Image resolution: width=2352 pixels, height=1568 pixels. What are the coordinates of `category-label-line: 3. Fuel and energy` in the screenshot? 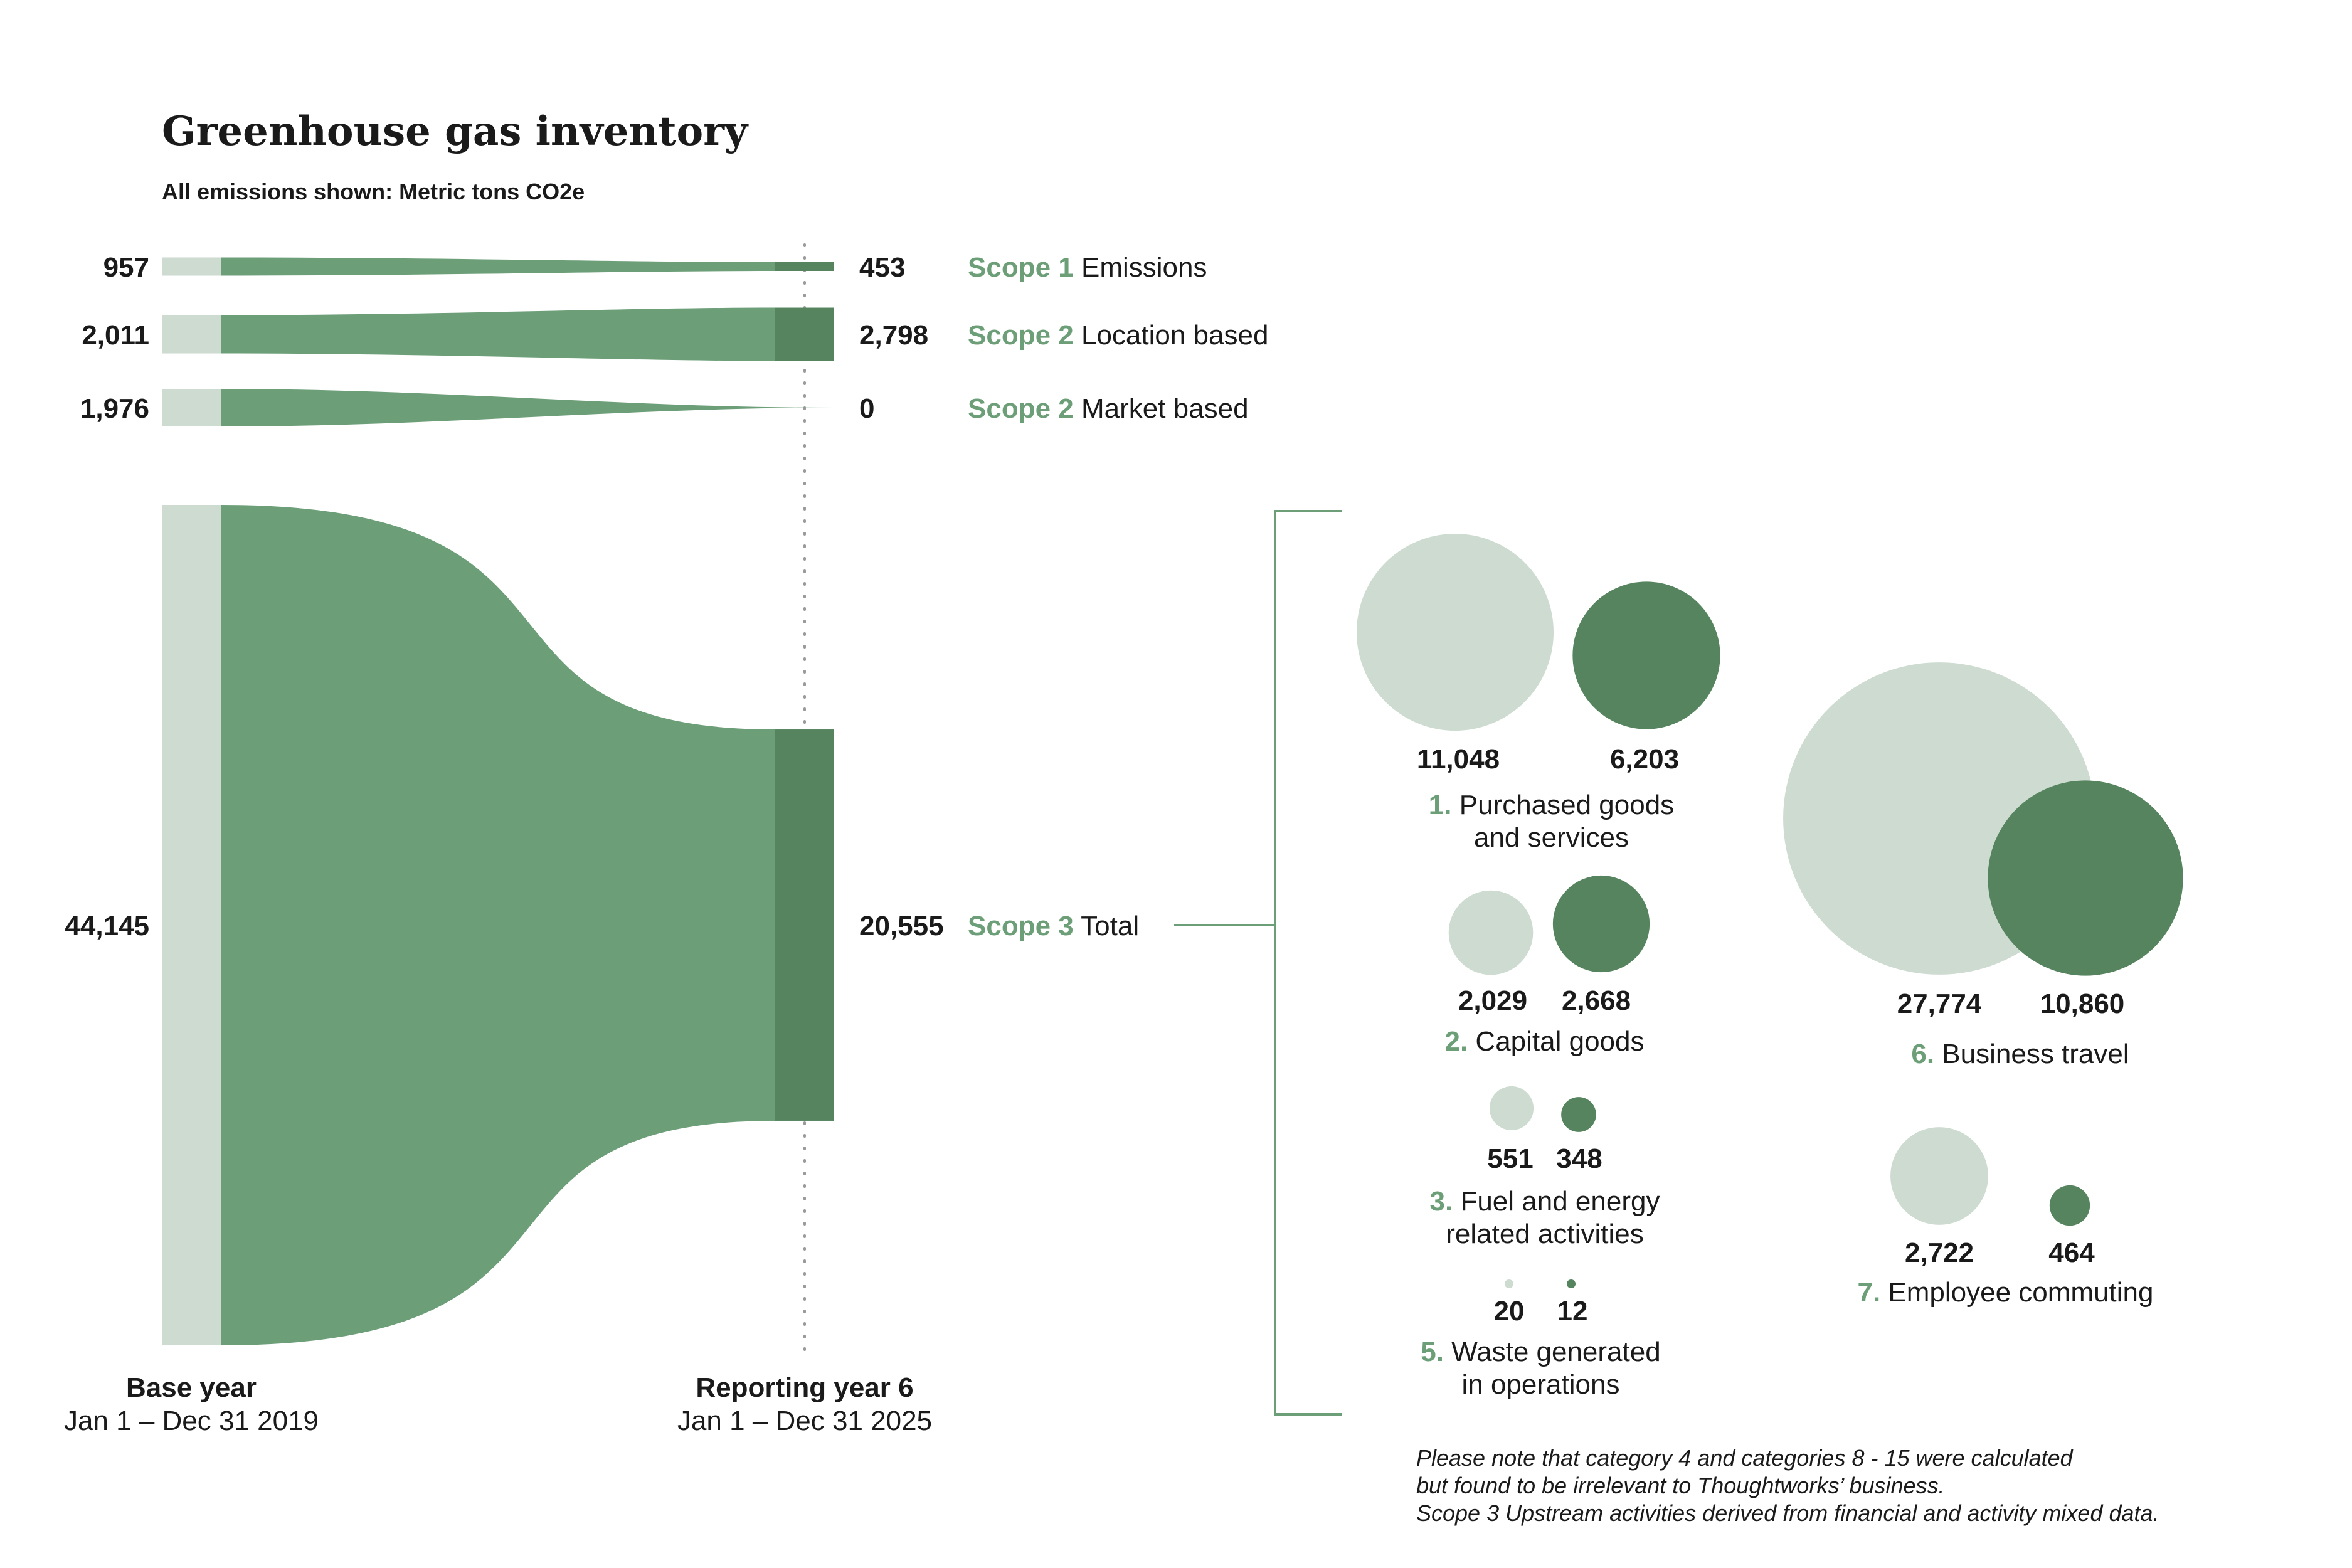 It's located at (1545, 1201).